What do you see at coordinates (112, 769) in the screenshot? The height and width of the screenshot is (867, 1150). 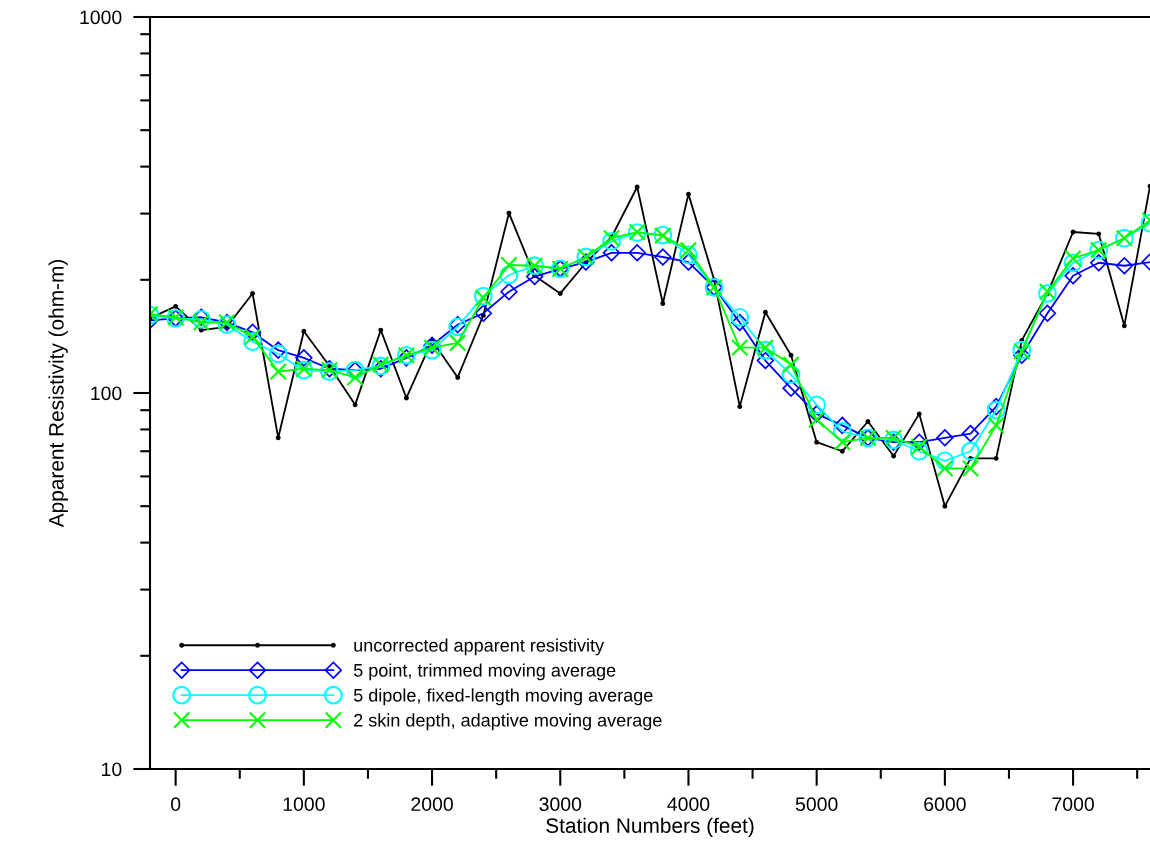 I see `y-tick-label: 10` at bounding box center [112, 769].